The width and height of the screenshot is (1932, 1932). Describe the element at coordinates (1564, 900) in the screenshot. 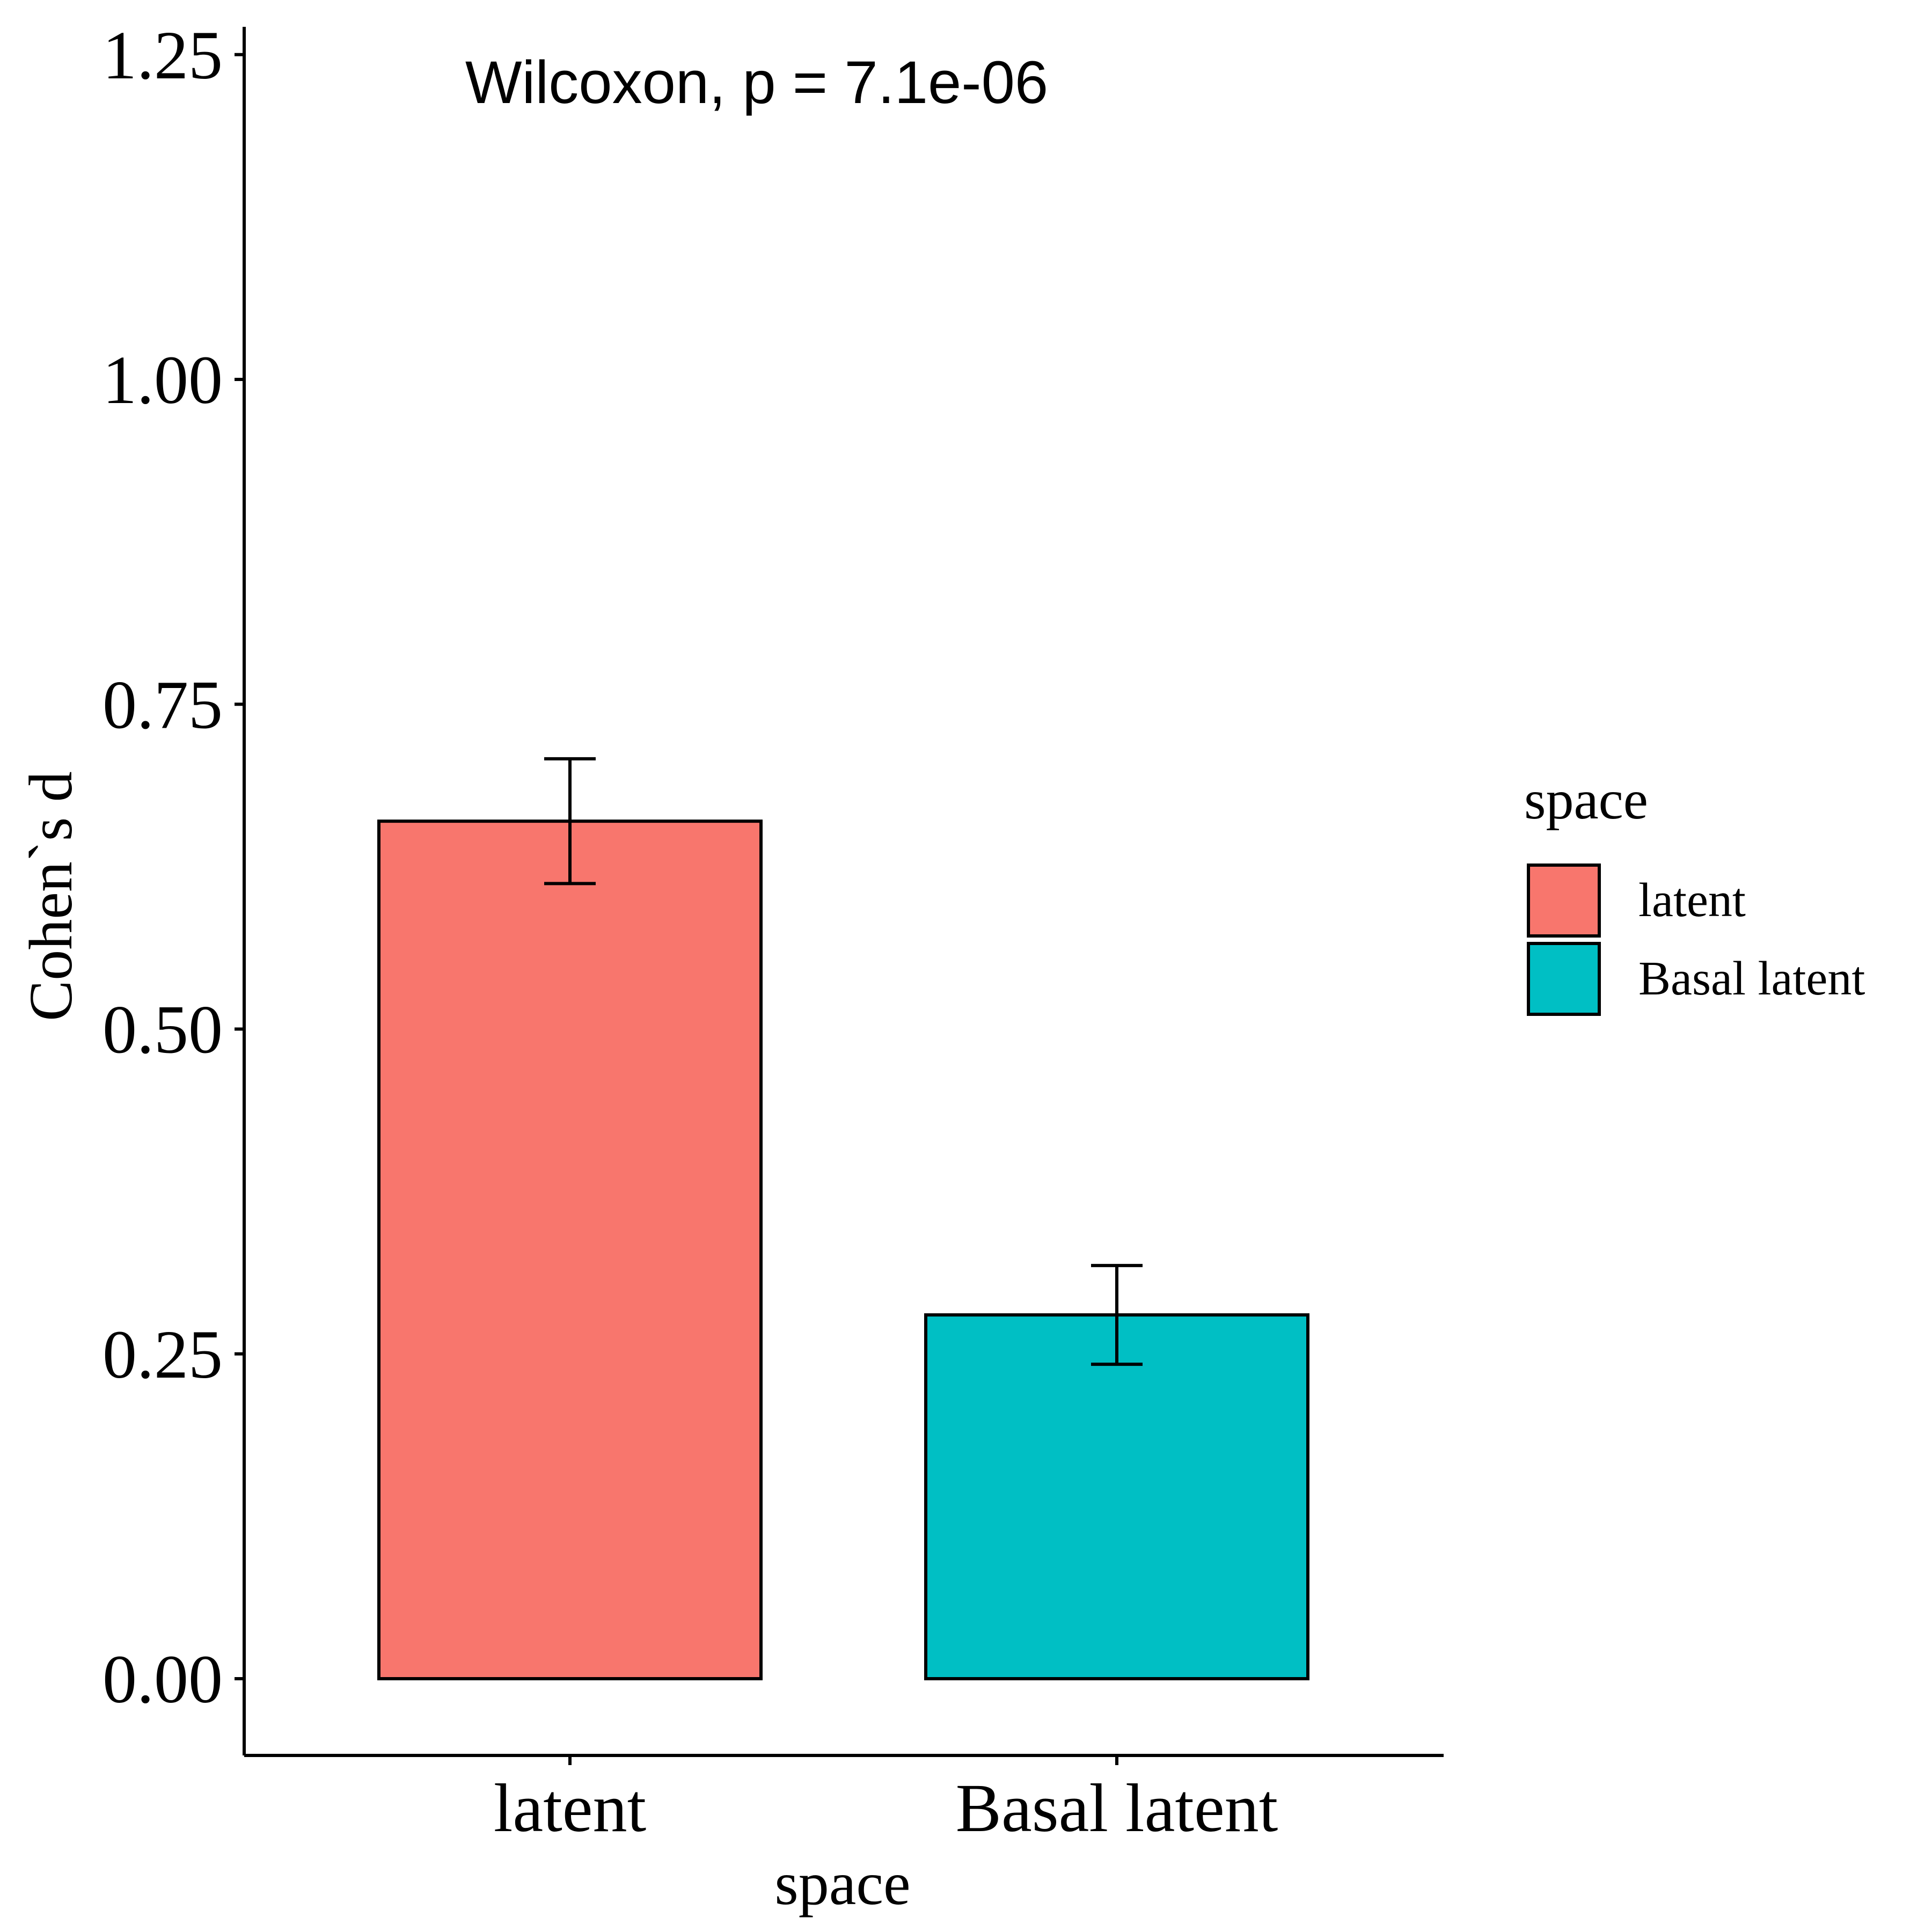

I see `legend-key-latent` at that location.